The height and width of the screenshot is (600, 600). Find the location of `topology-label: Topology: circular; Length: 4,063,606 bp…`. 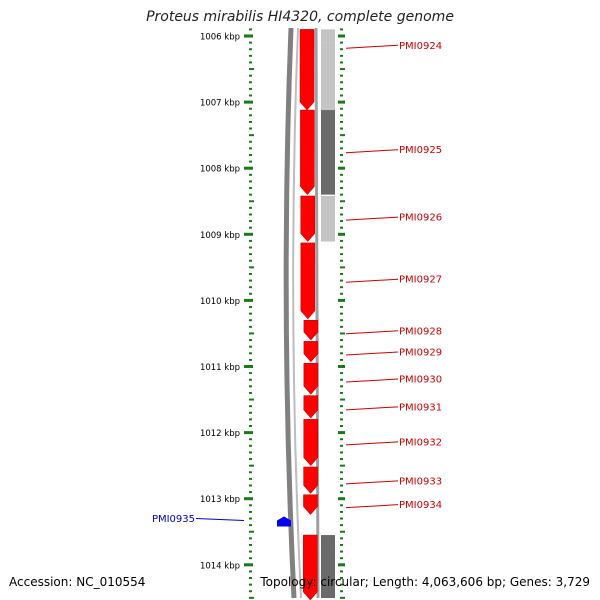

topology-label: Topology: circular; Length: 4,063,606 bp… is located at coordinates (425, 582).